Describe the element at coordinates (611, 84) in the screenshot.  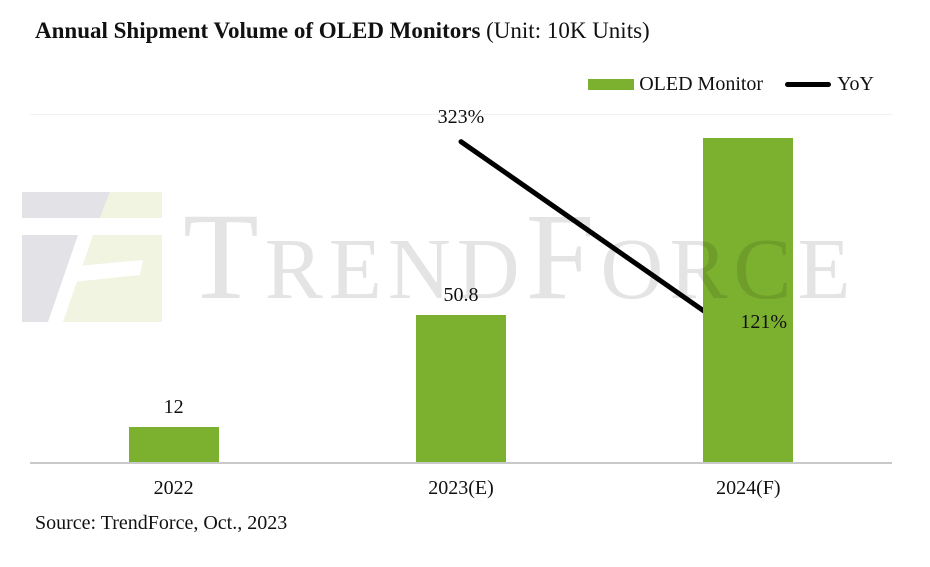
I see `legend-bar-swatch-icon` at that location.